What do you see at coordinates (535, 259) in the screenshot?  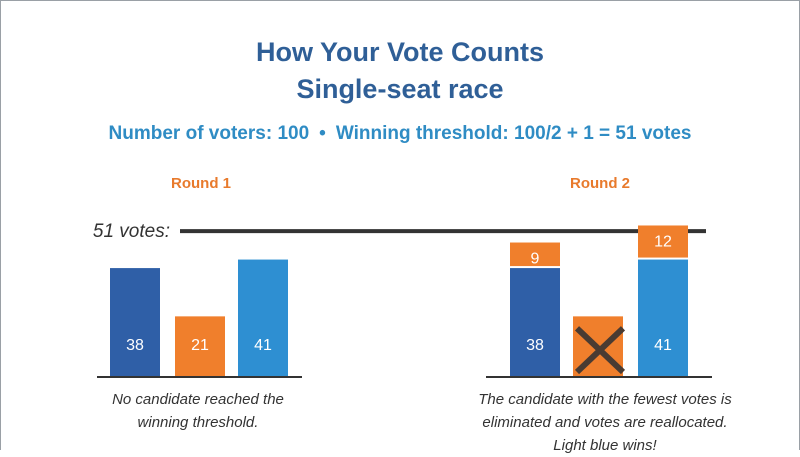 I see `bar-value-label-r2-dark-blue-seg2: 9` at bounding box center [535, 259].